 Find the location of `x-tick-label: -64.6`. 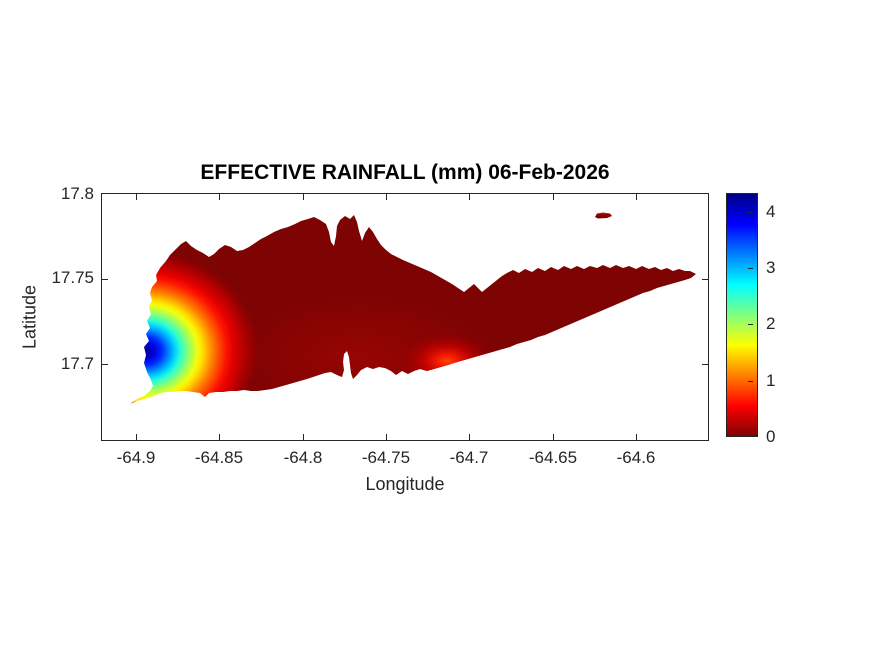

x-tick-label: -64.6 is located at coordinates (636, 457).